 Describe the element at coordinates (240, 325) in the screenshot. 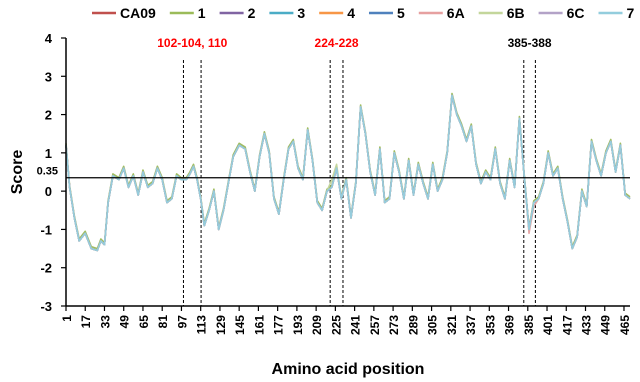

I see `x-tick-label: 145` at that location.